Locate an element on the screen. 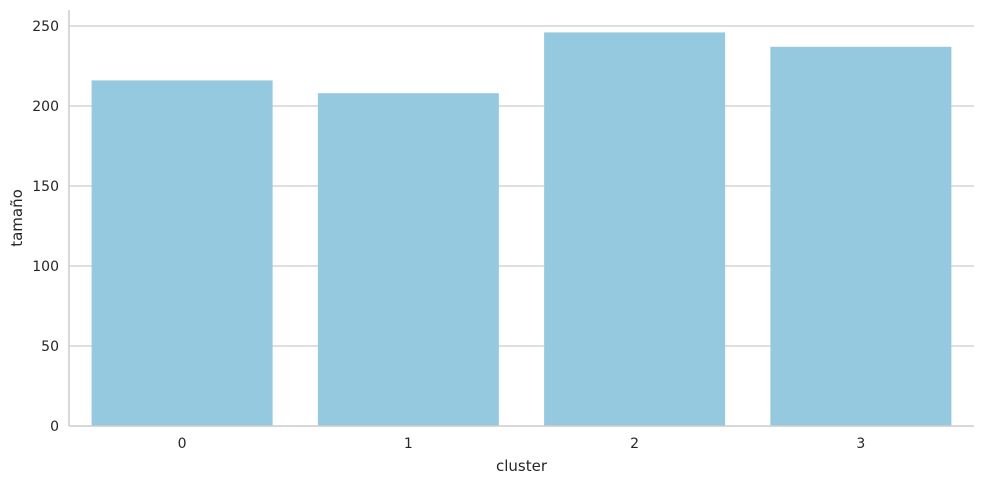 This screenshot has height=484, width=984. x-axis-label: cluster is located at coordinates (522, 466).